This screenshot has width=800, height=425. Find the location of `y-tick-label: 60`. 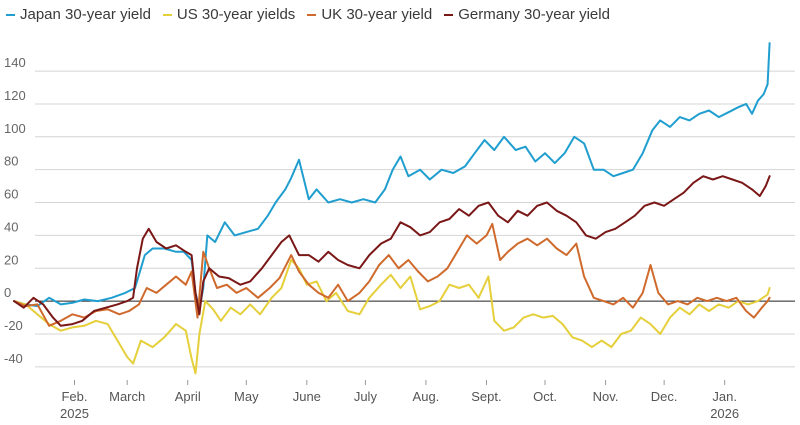

y-tick-label: 60 is located at coordinates (11, 194).